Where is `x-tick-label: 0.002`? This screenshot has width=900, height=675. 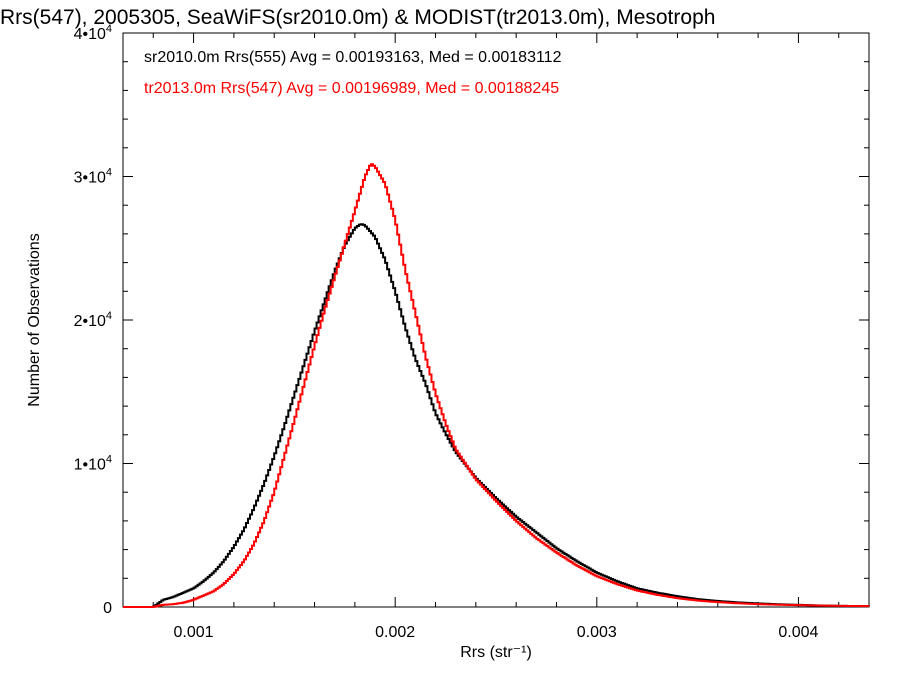
x-tick-label: 0.002 is located at coordinates (395, 632).